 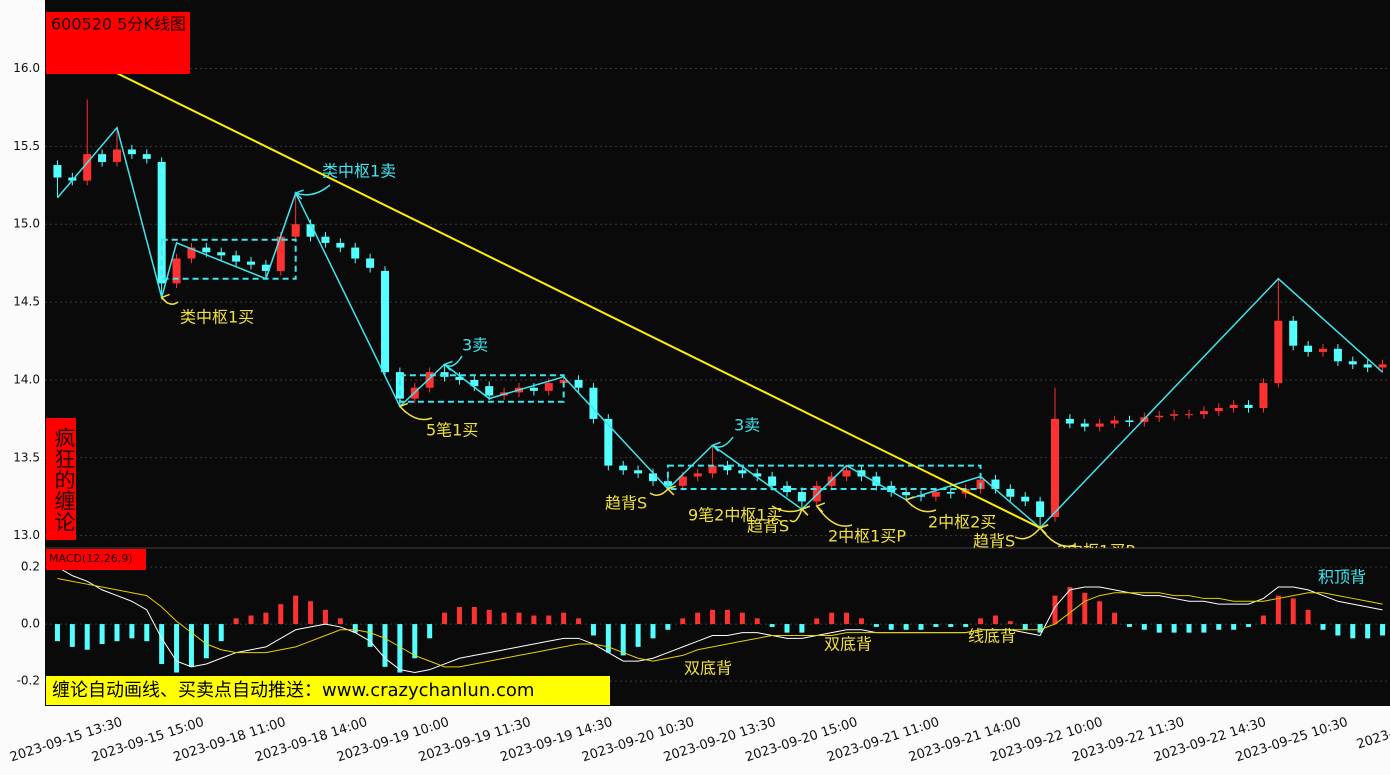 What do you see at coordinates (96, 559) in the screenshot?
I see `macd-title-box` at bounding box center [96, 559].